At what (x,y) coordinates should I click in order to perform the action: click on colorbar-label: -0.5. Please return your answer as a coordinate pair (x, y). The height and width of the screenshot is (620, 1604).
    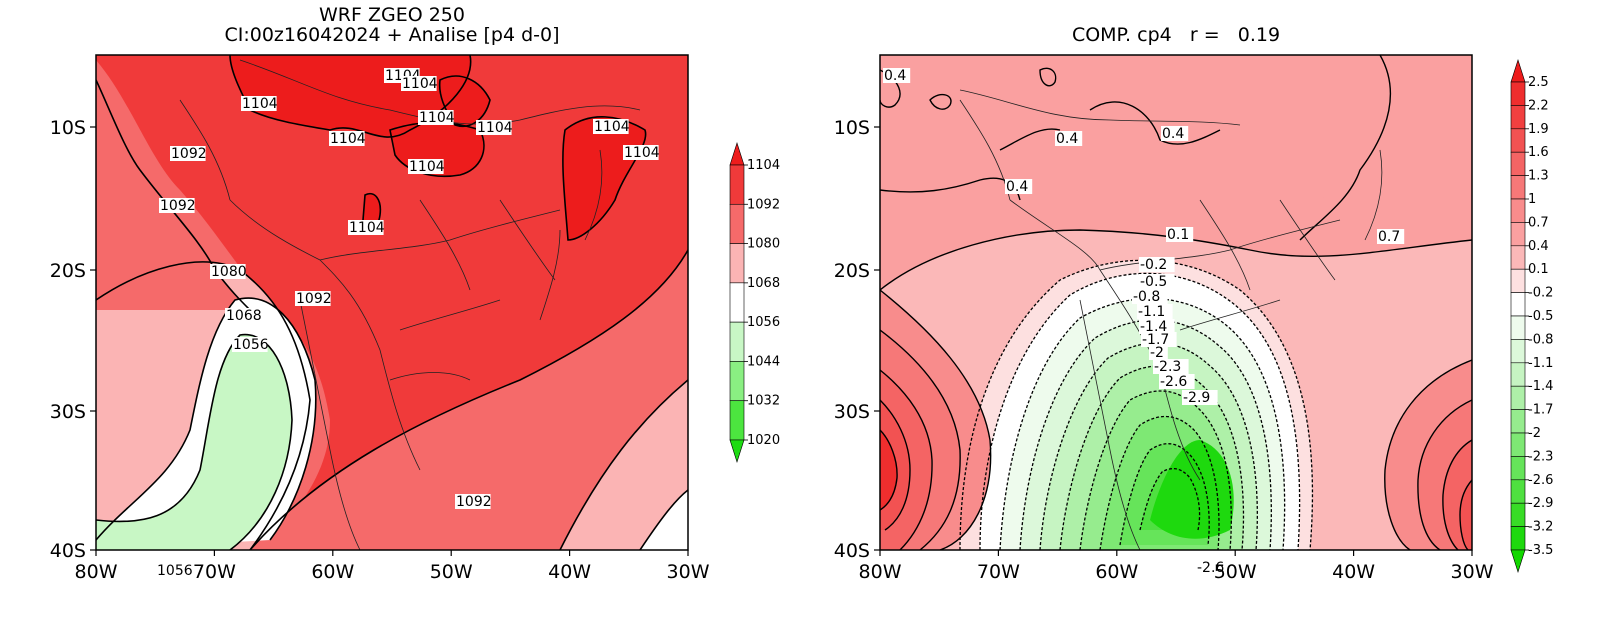
    Looking at the image, I should click on (1540, 316).